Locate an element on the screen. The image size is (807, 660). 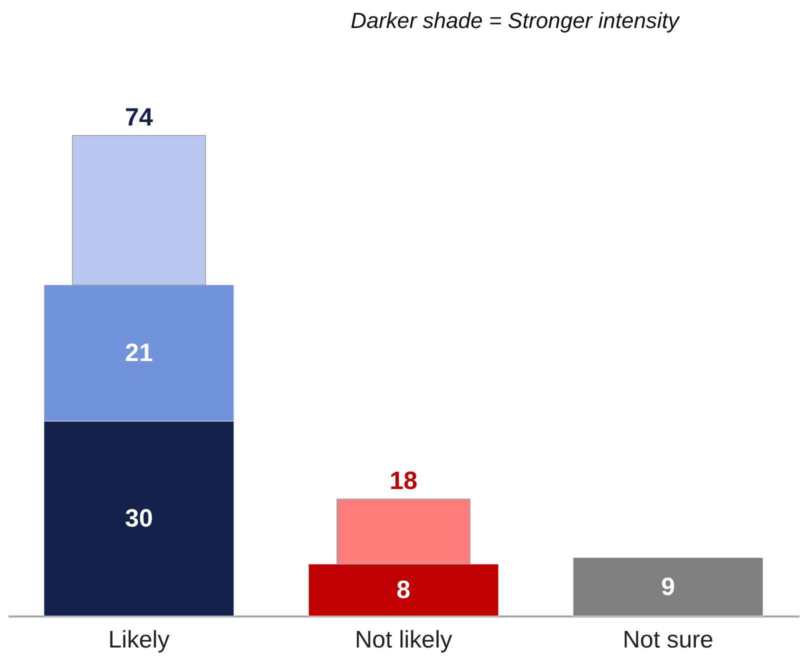
x-tick-label: Not sure is located at coordinates (668, 640).